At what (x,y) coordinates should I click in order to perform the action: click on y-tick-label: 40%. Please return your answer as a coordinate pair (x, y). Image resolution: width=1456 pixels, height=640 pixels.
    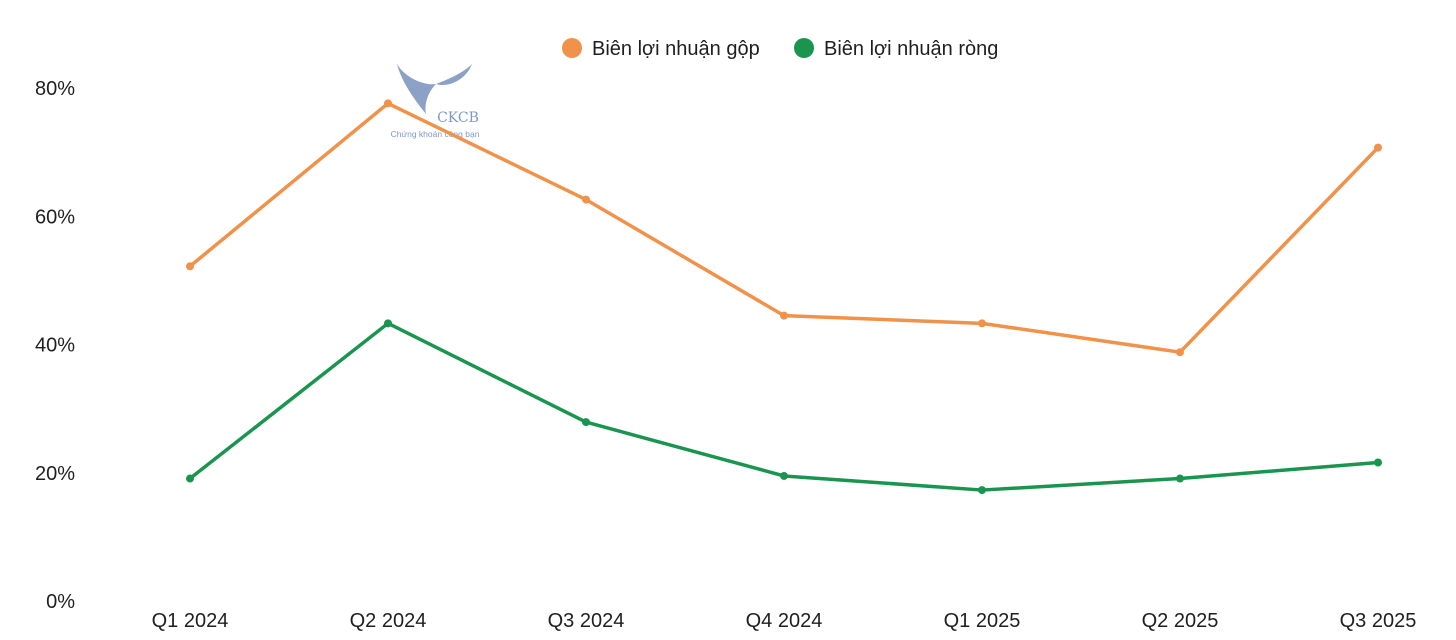
    Looking at the image, I should click on (55, 346).